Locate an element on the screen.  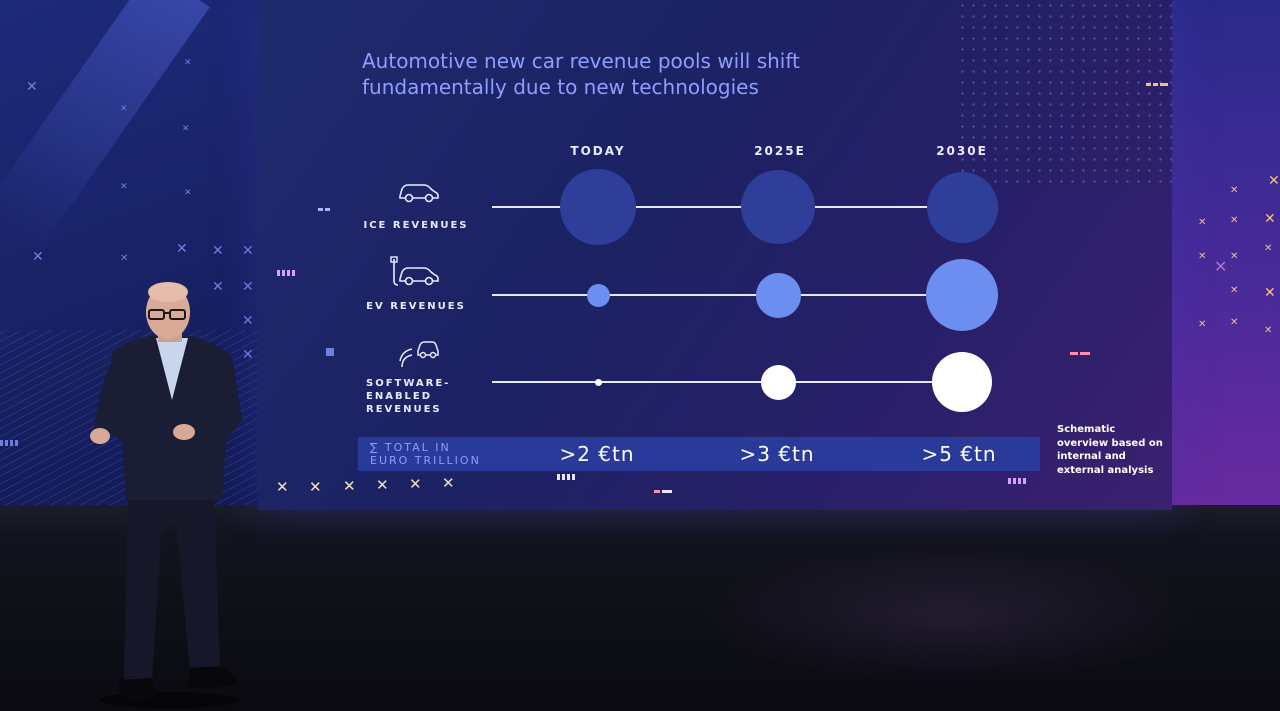
ev-charging-car-icon is located at coordinates (414, 271).